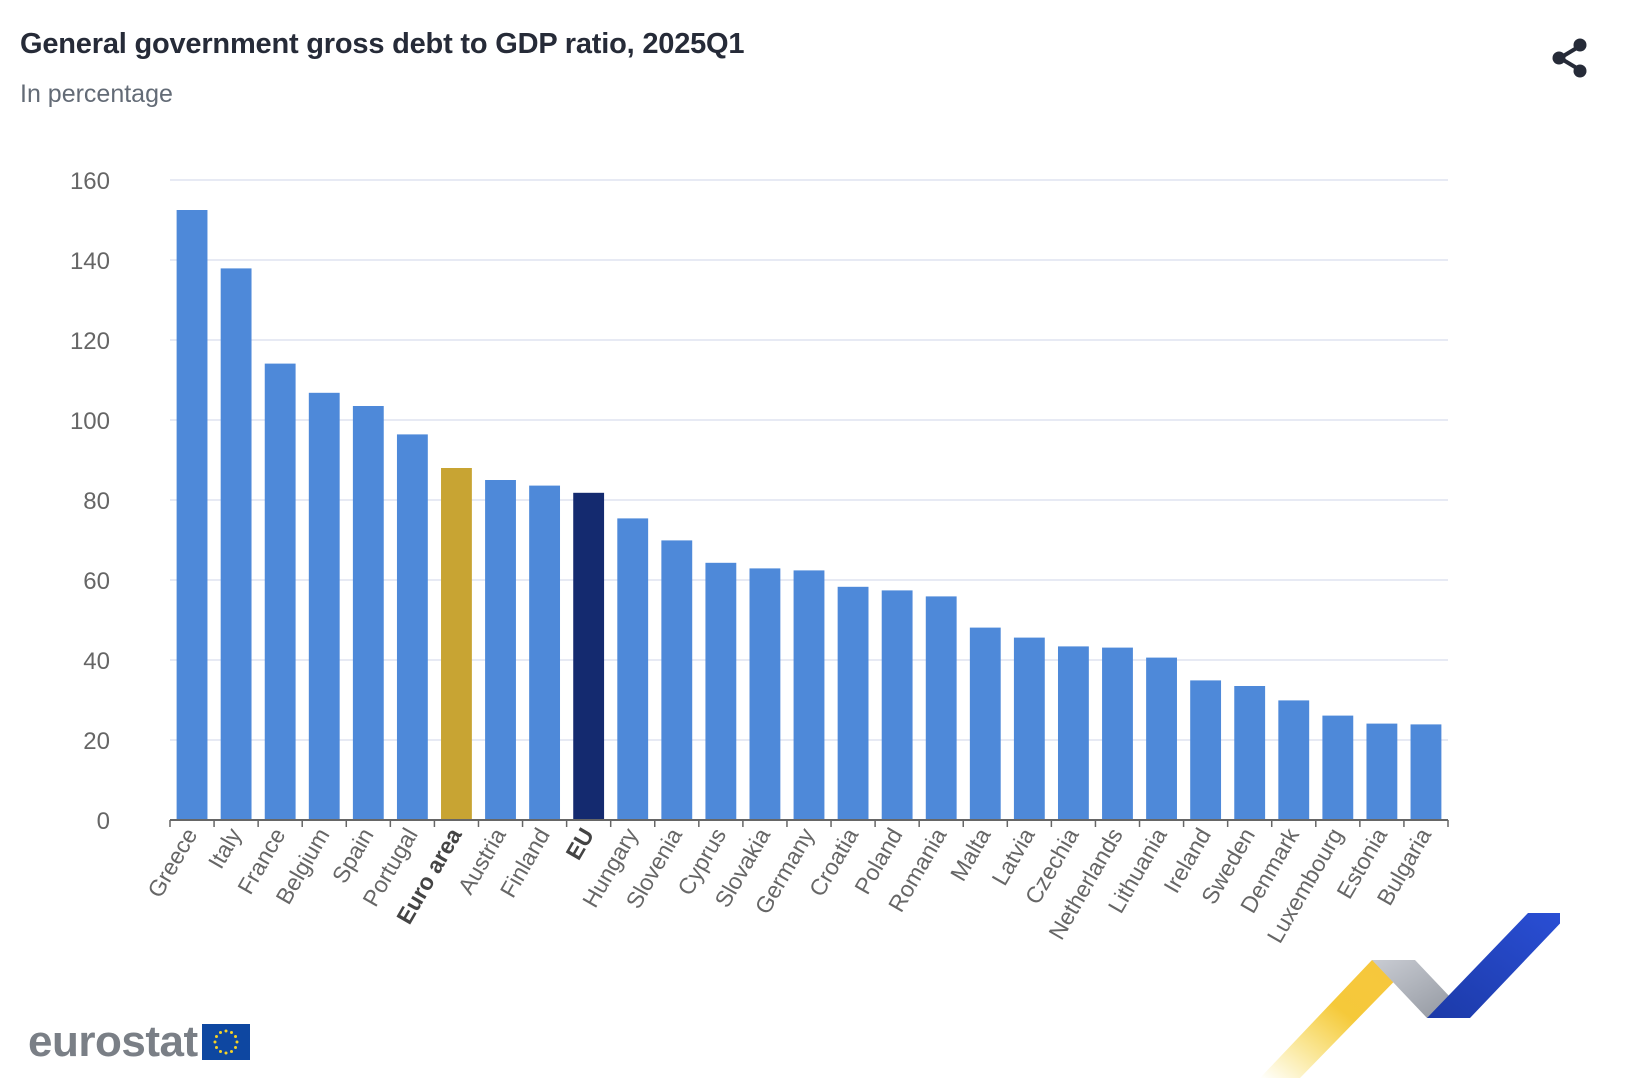 Image resolution: width=1650 pixels, height=1078 pixels. What do you see at coordinates (225, 848) in the screenshot?
I see `x-tick-label: Italy` at bounding box center [225, 848].